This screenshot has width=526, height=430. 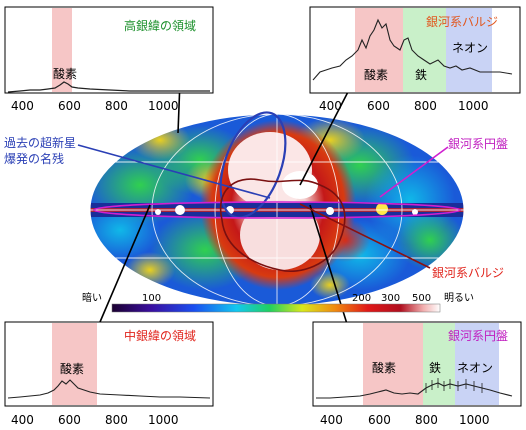 I want to click on colorbar: 暗い 100 200 300 500 明るい, so click(x=278, y=302).